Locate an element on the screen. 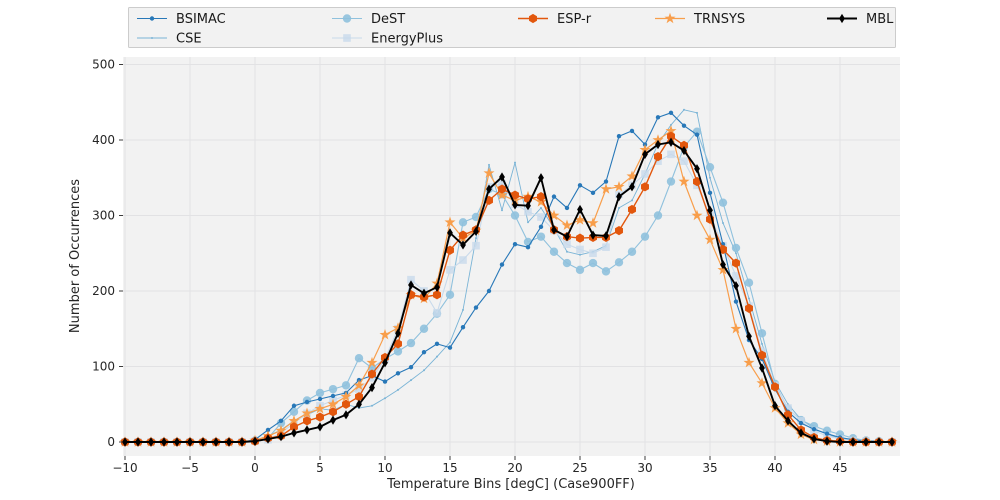  y-axis-label: Number of Occurrences is located at coordinates (75, 256).